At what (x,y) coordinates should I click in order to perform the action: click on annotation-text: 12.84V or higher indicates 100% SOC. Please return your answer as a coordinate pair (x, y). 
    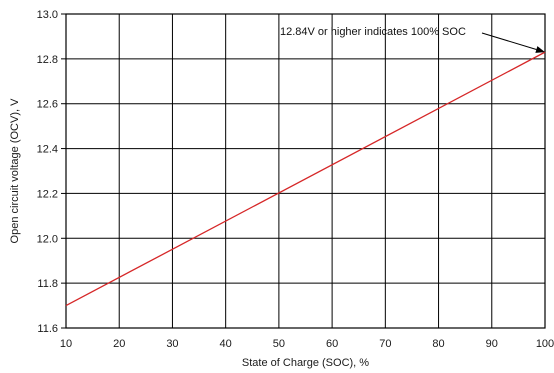
    Looking at the image, I should click on (373, 32).